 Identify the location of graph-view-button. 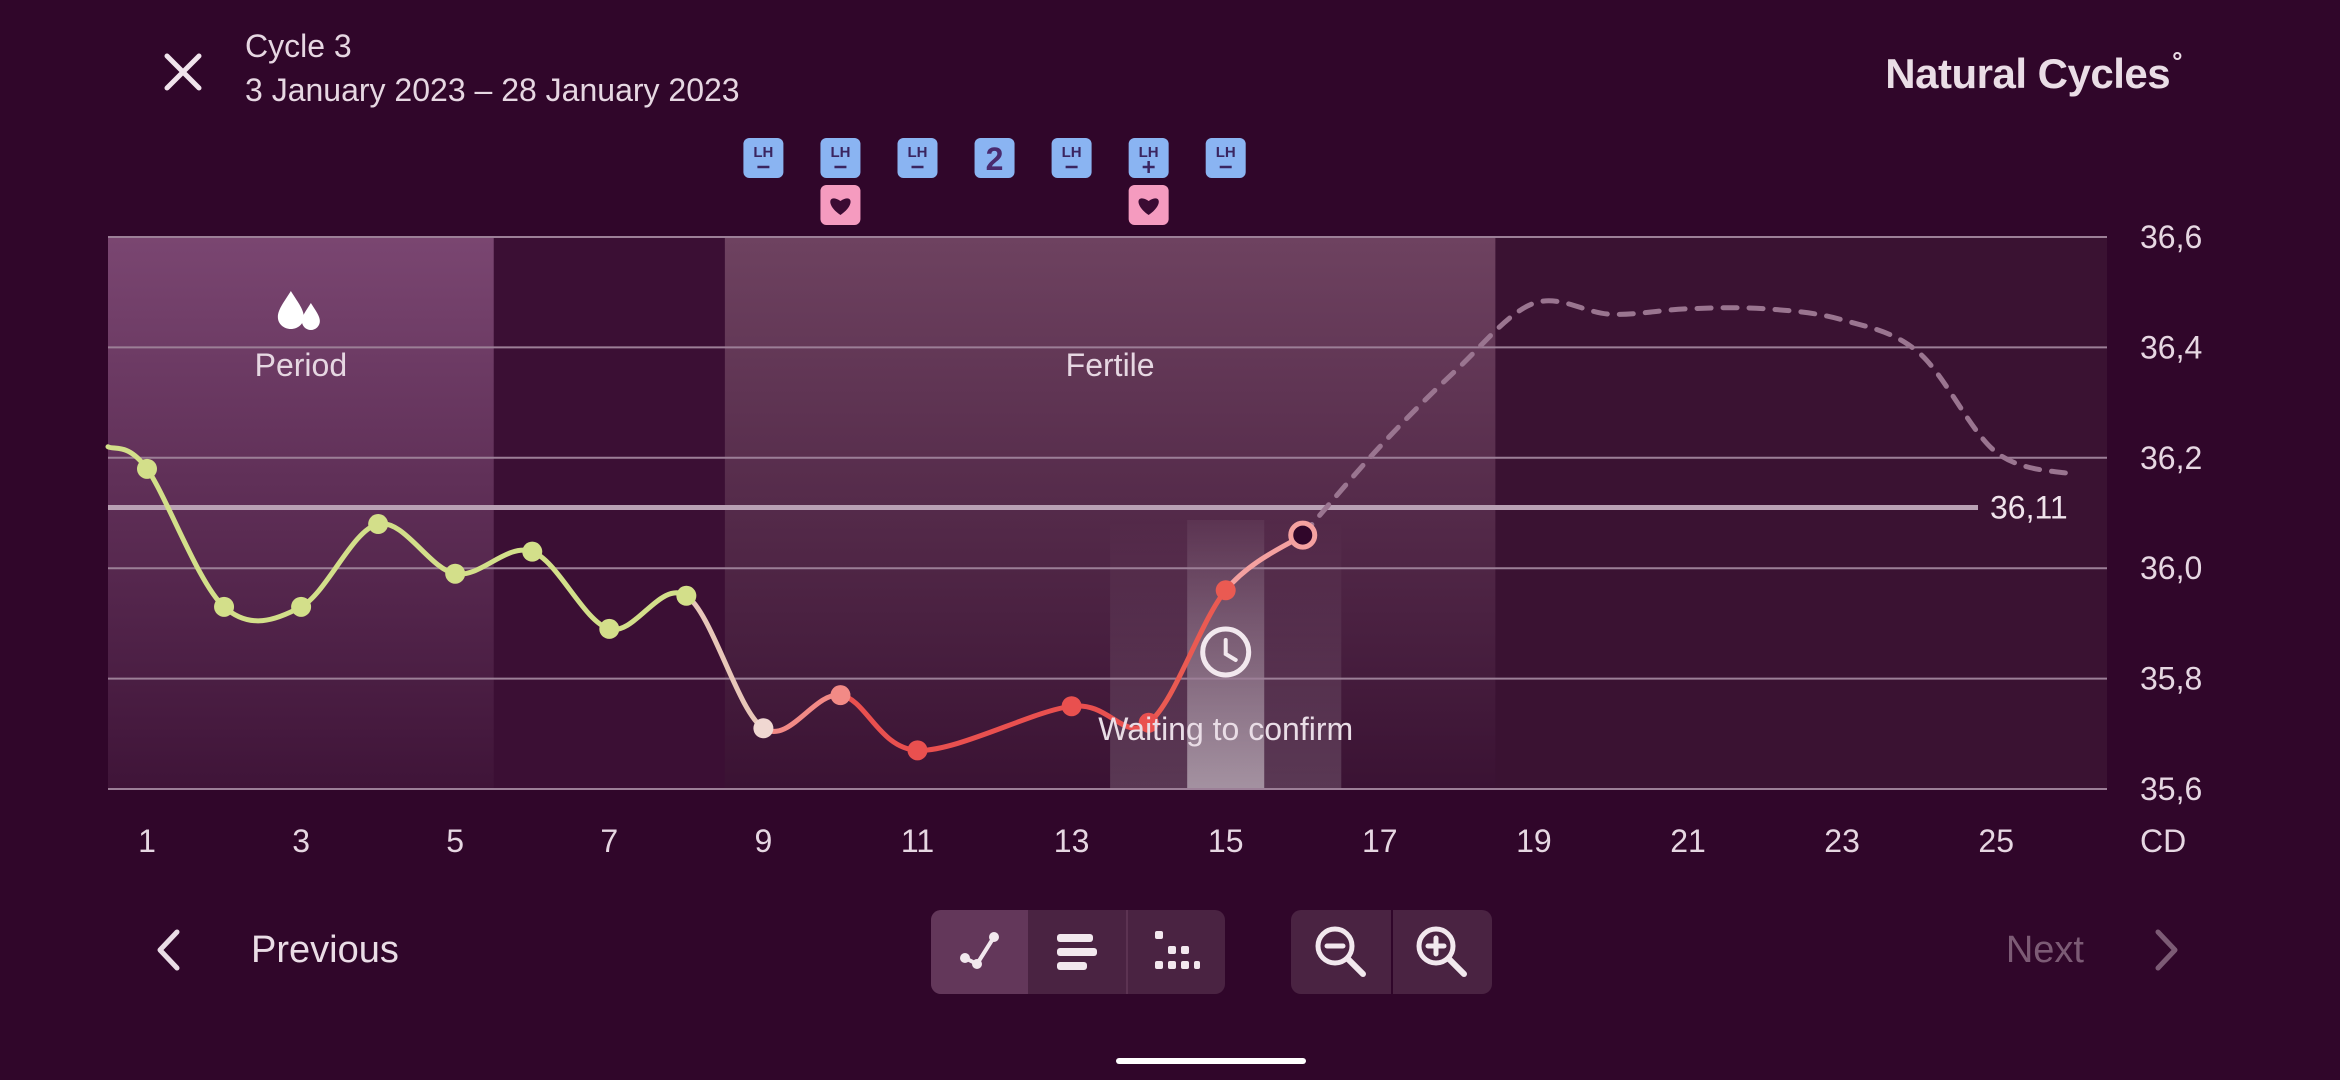
(980, 952).